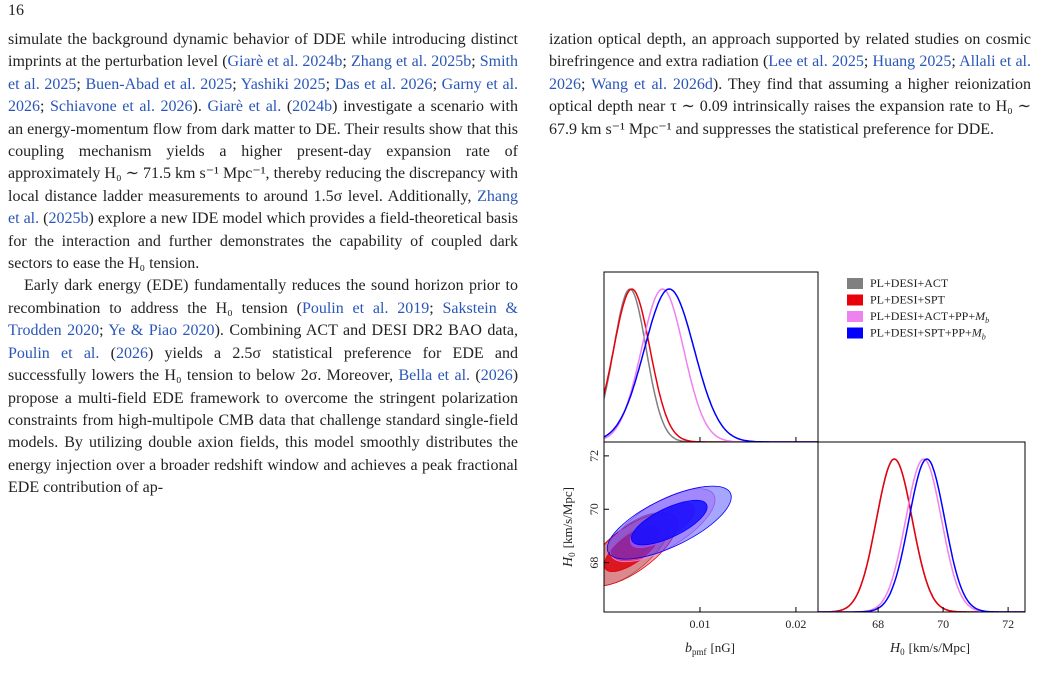  Describe the element at coordinates (200, 107) in the screenshot. I see `text-run: ).` at that location.